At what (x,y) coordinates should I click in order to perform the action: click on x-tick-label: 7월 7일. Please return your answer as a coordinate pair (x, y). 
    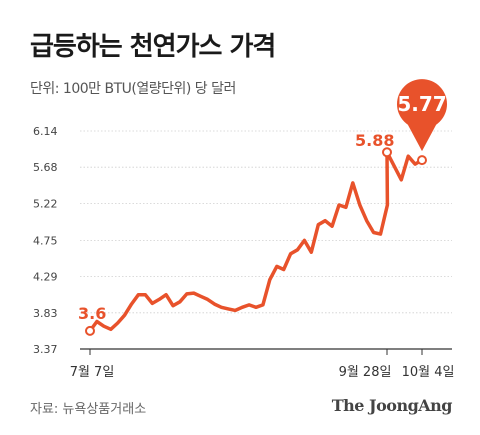
    Looking at the image, I should click on (92, 372).